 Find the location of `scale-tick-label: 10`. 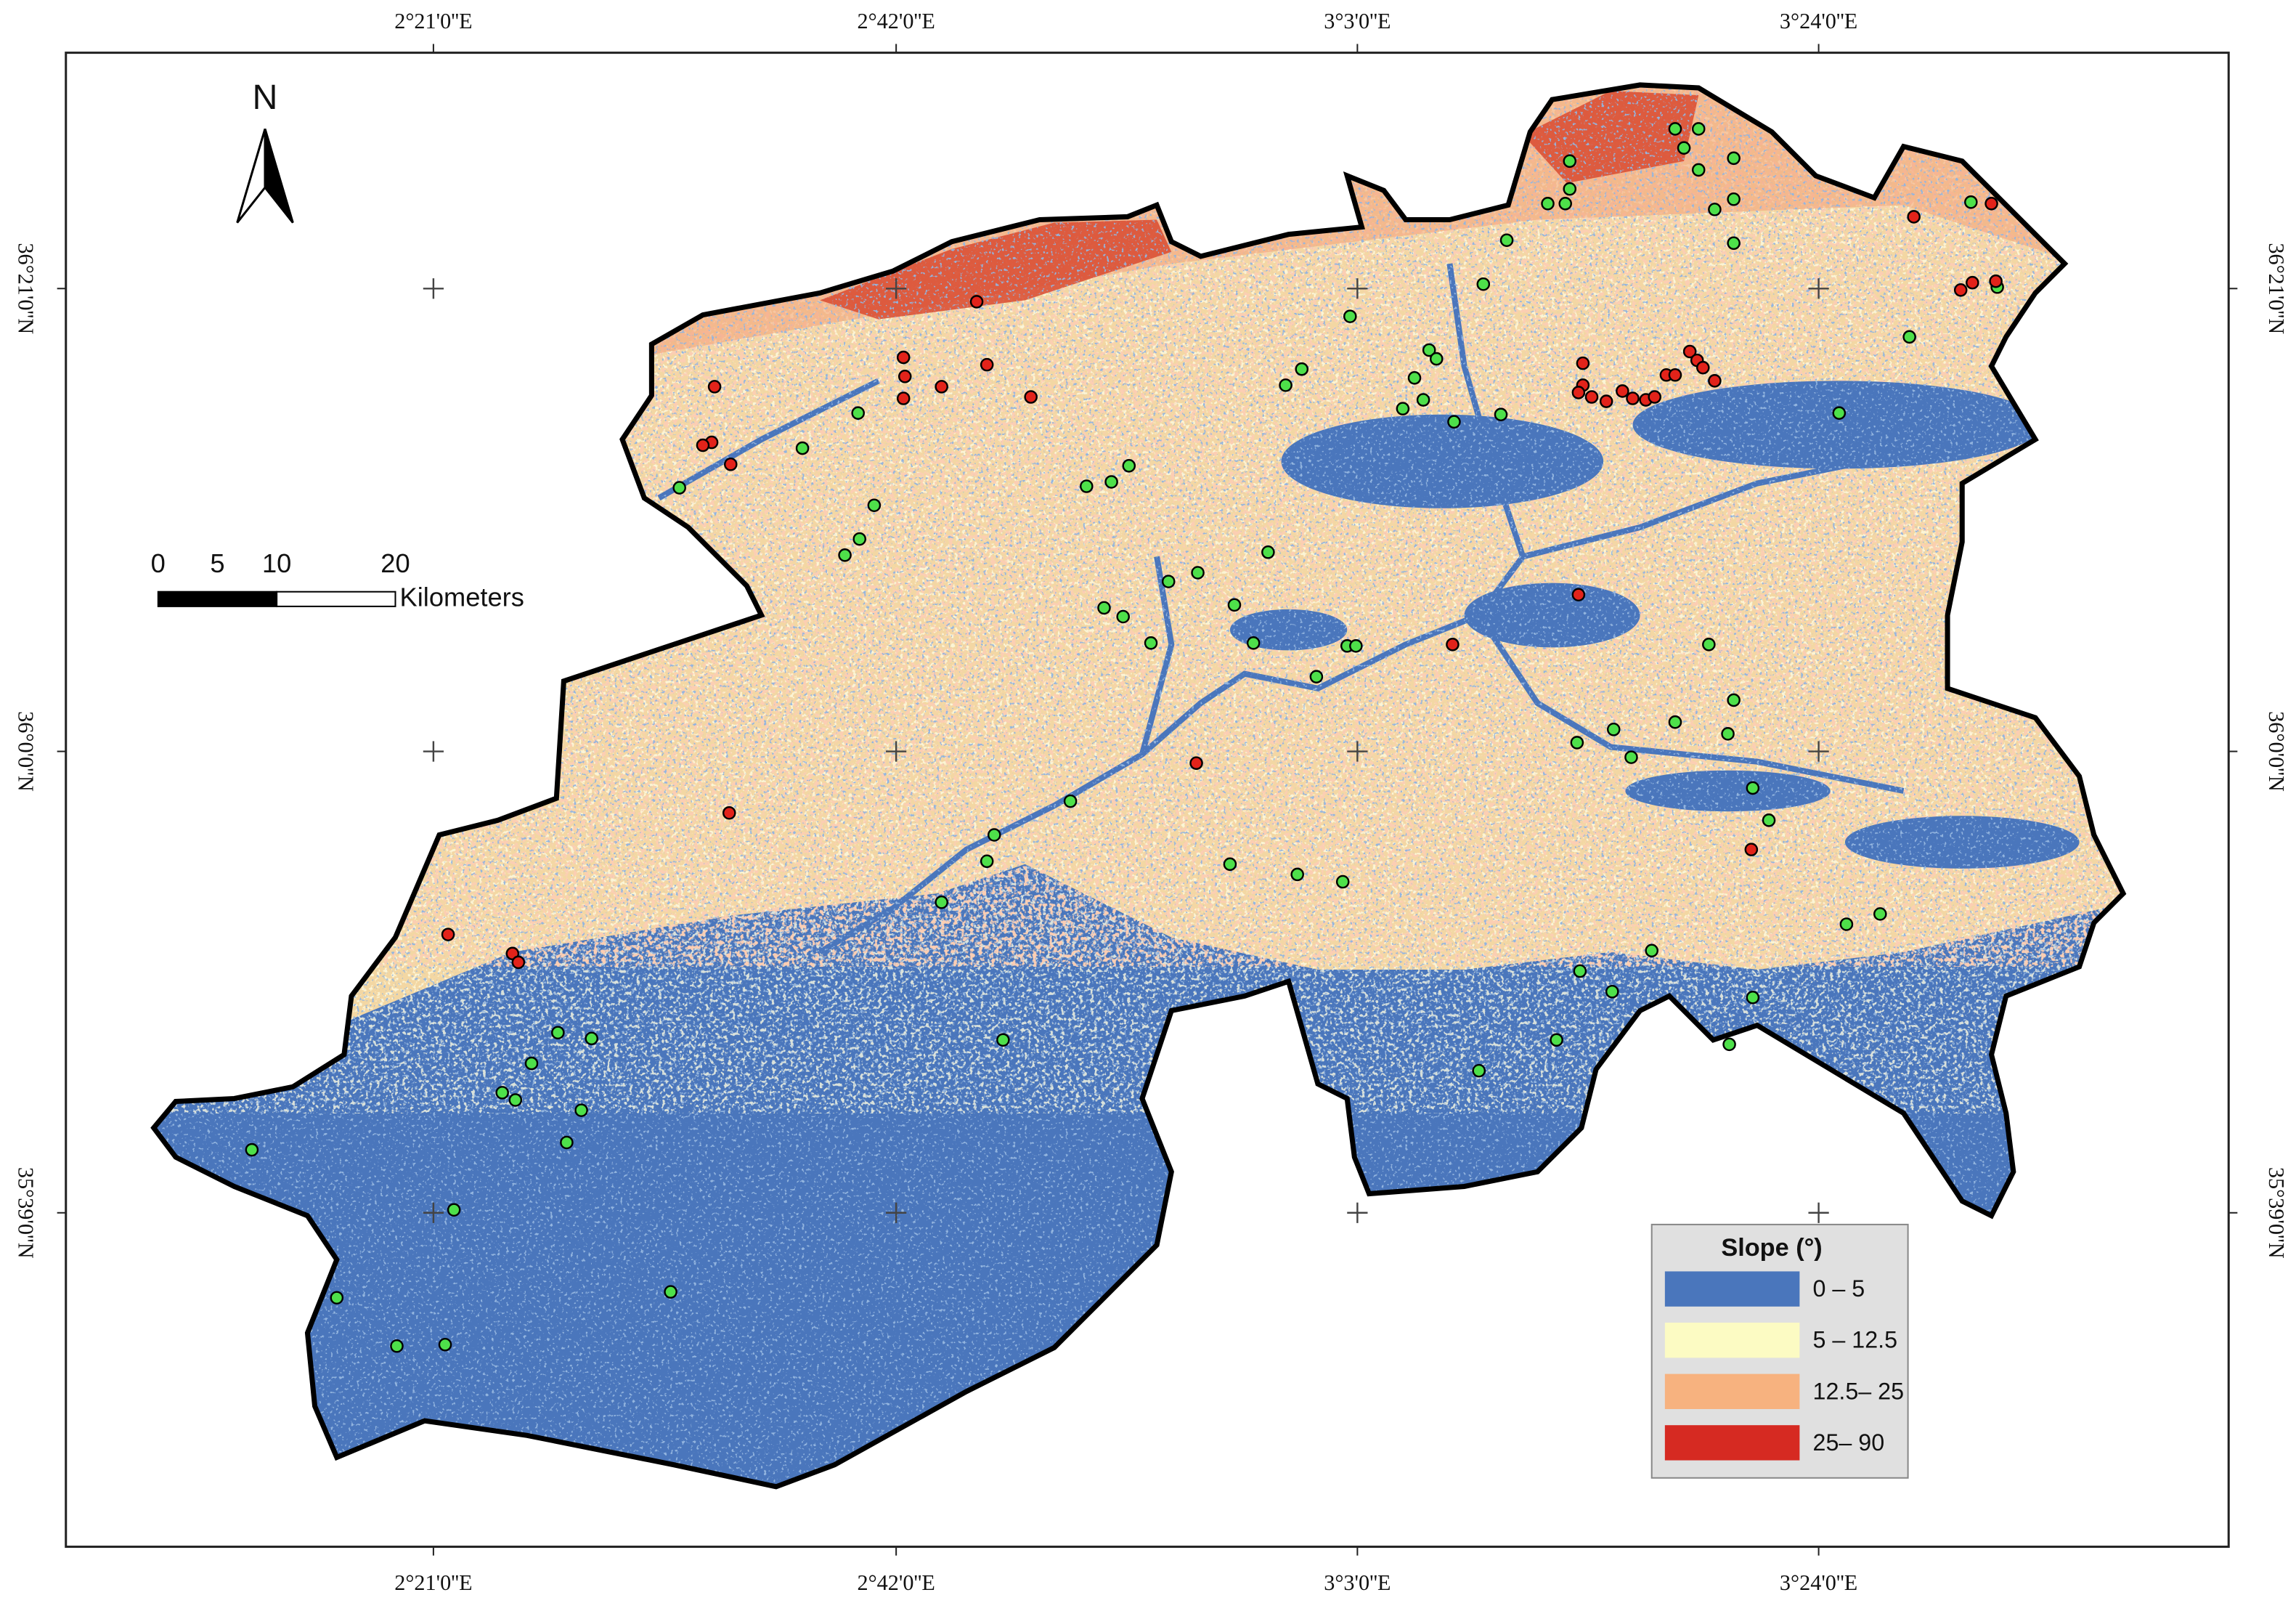

scale-tick-label: 10 is located at coordinates (276, 563).